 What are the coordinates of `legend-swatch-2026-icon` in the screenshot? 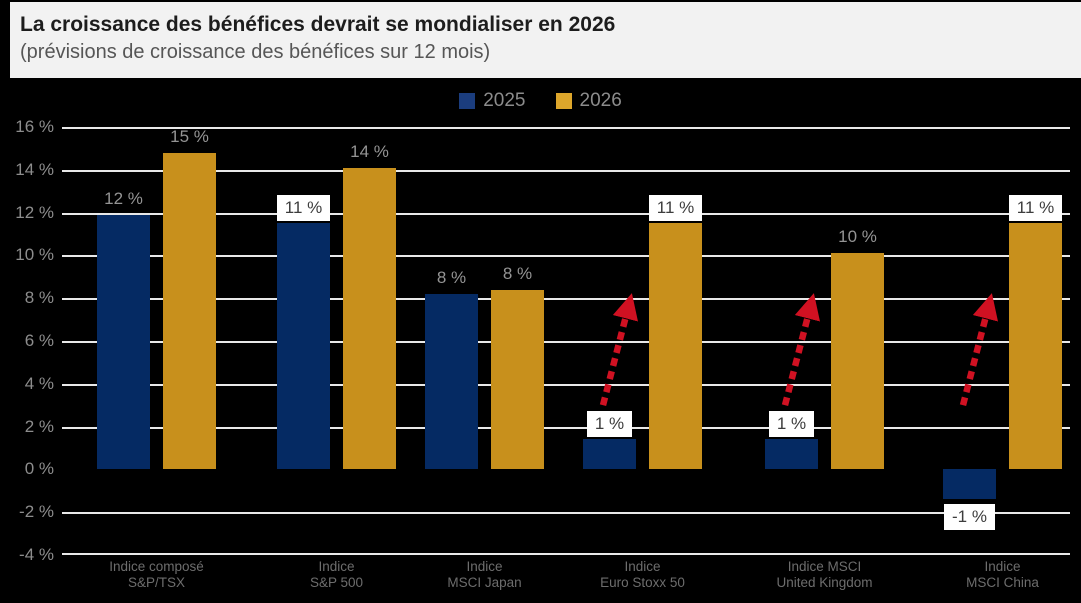 It's located at (563, 101).